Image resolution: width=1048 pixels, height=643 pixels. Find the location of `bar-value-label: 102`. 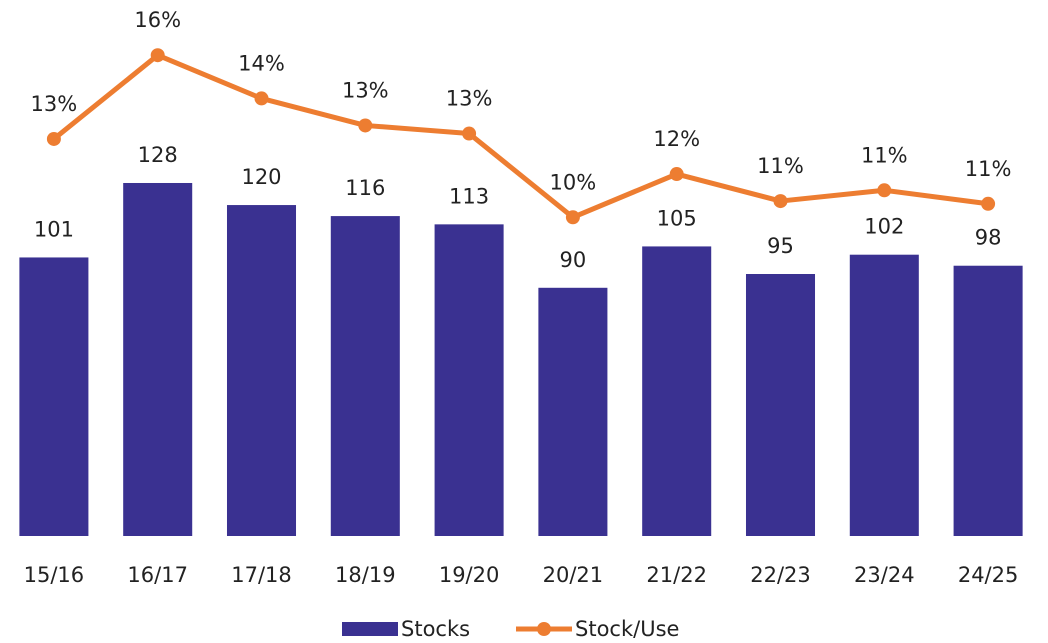

bar-value-label: 102 is located at coordinates (884, 227).